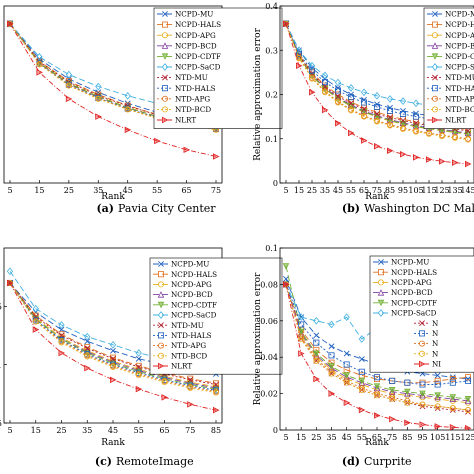  Describe the element at coordinates (269, 284) in the screenshot. I see `y-tick-label: 0.08` at that location.